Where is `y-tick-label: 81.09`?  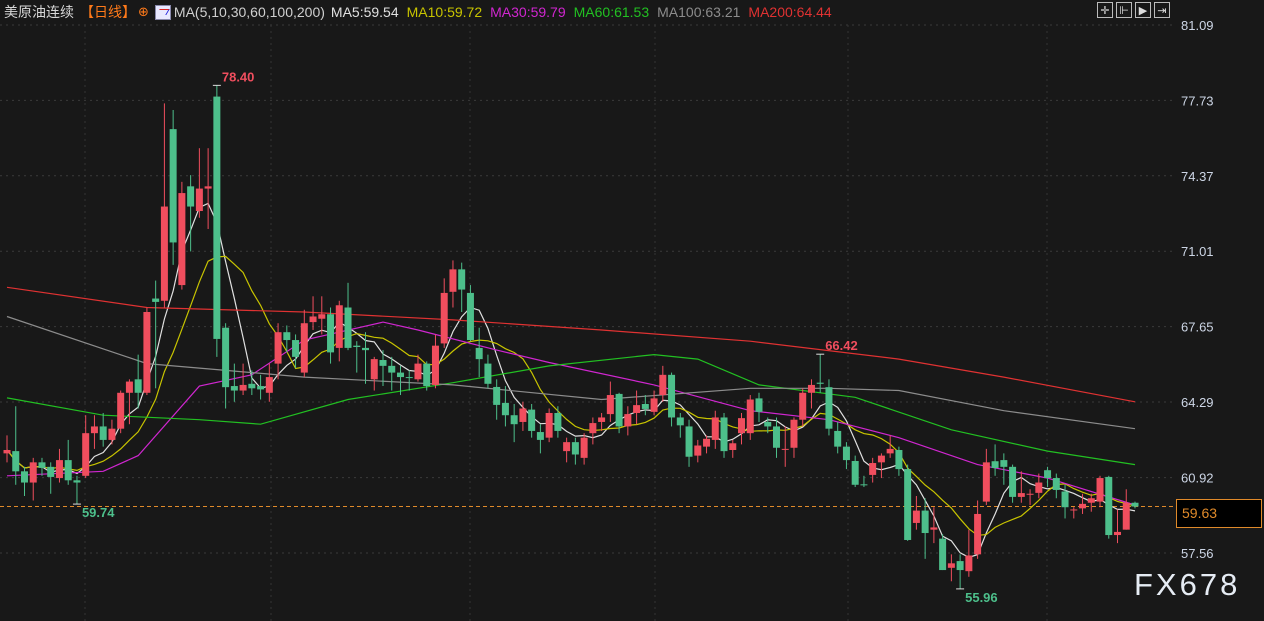 y-tick-label: 81.09 is located at coordinates (1197, 25).